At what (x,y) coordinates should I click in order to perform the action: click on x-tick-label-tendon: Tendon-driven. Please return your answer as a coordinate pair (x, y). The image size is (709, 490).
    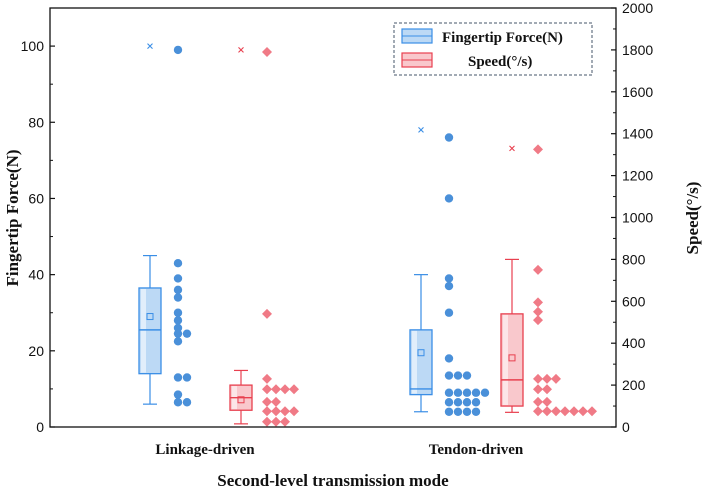
    Looking at the image, I should click on (476, 450).